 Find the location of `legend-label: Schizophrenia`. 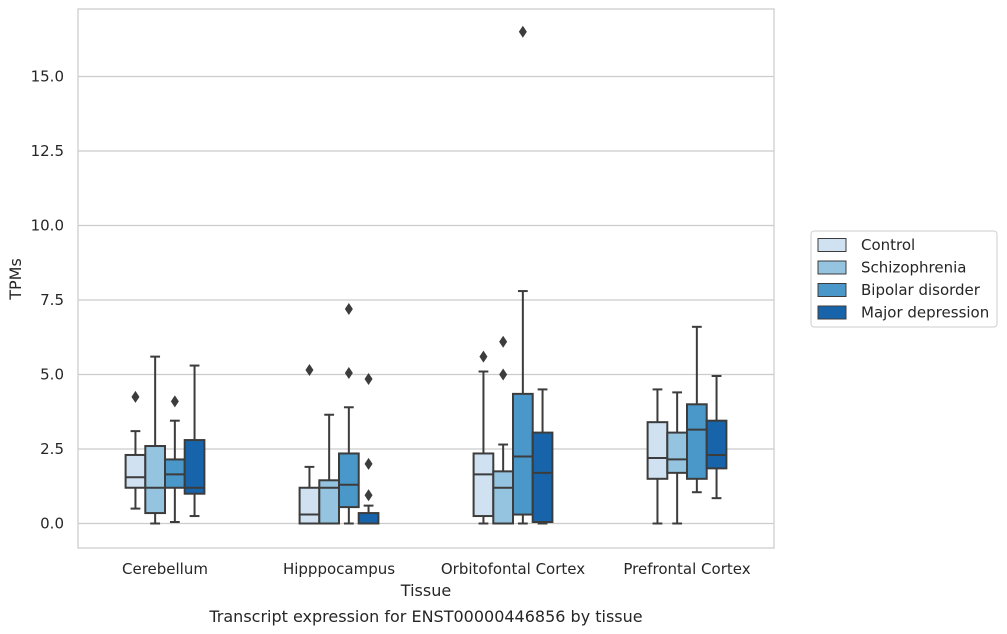

legend-label: Schizophrenia is located at coordinates (913, 268).